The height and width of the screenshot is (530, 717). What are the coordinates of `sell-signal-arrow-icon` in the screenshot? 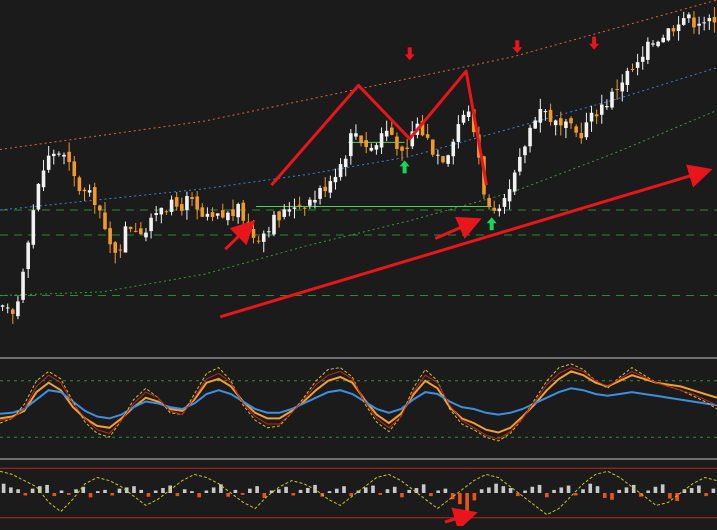 It's located at (409, 54).